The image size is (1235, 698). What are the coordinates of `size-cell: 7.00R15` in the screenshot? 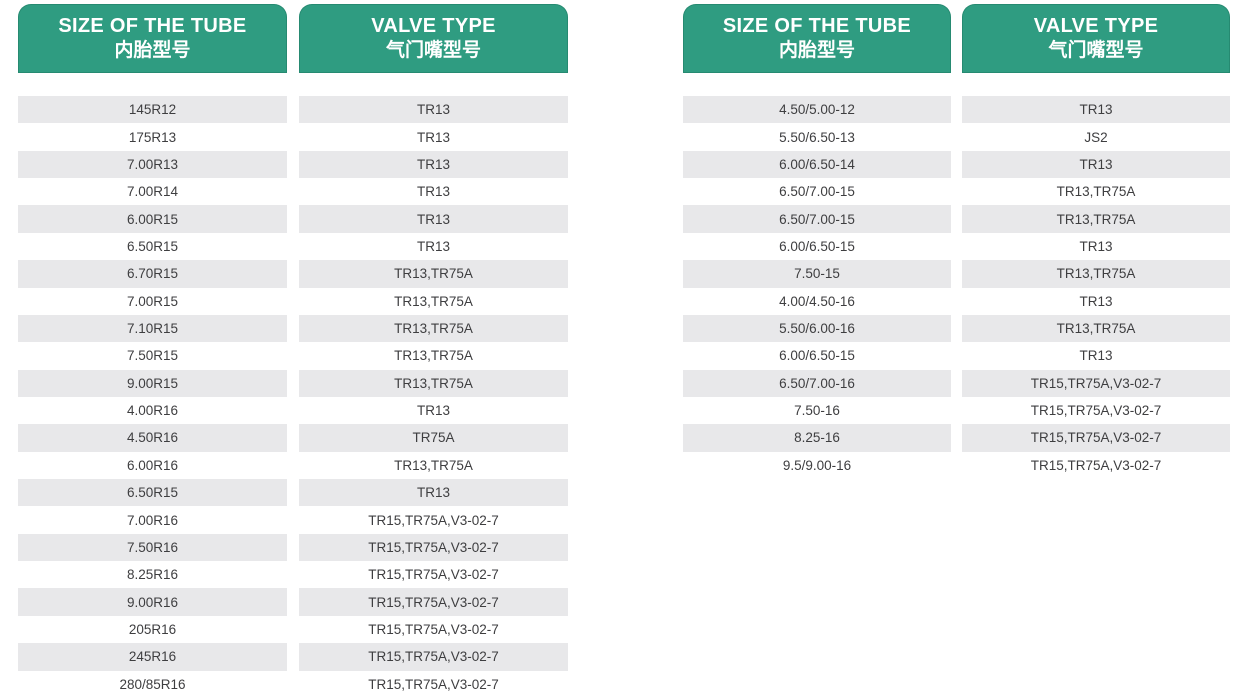 It's located at (152, 301).